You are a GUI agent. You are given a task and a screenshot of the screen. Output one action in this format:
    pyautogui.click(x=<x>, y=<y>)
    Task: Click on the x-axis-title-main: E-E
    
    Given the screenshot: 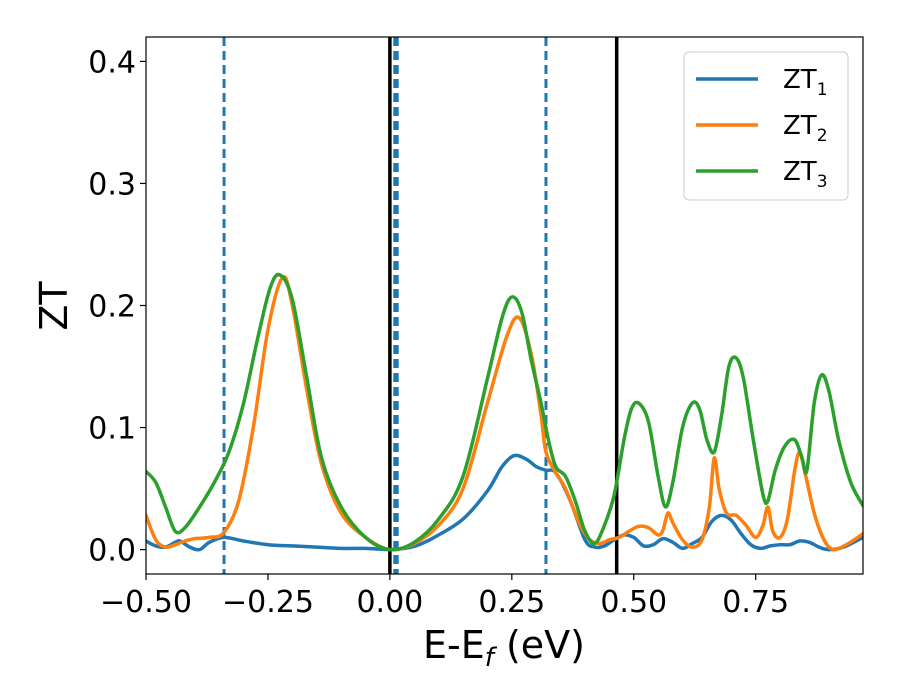 What is the action you would take?
    pyautogui.click(x=454, y=645)
    